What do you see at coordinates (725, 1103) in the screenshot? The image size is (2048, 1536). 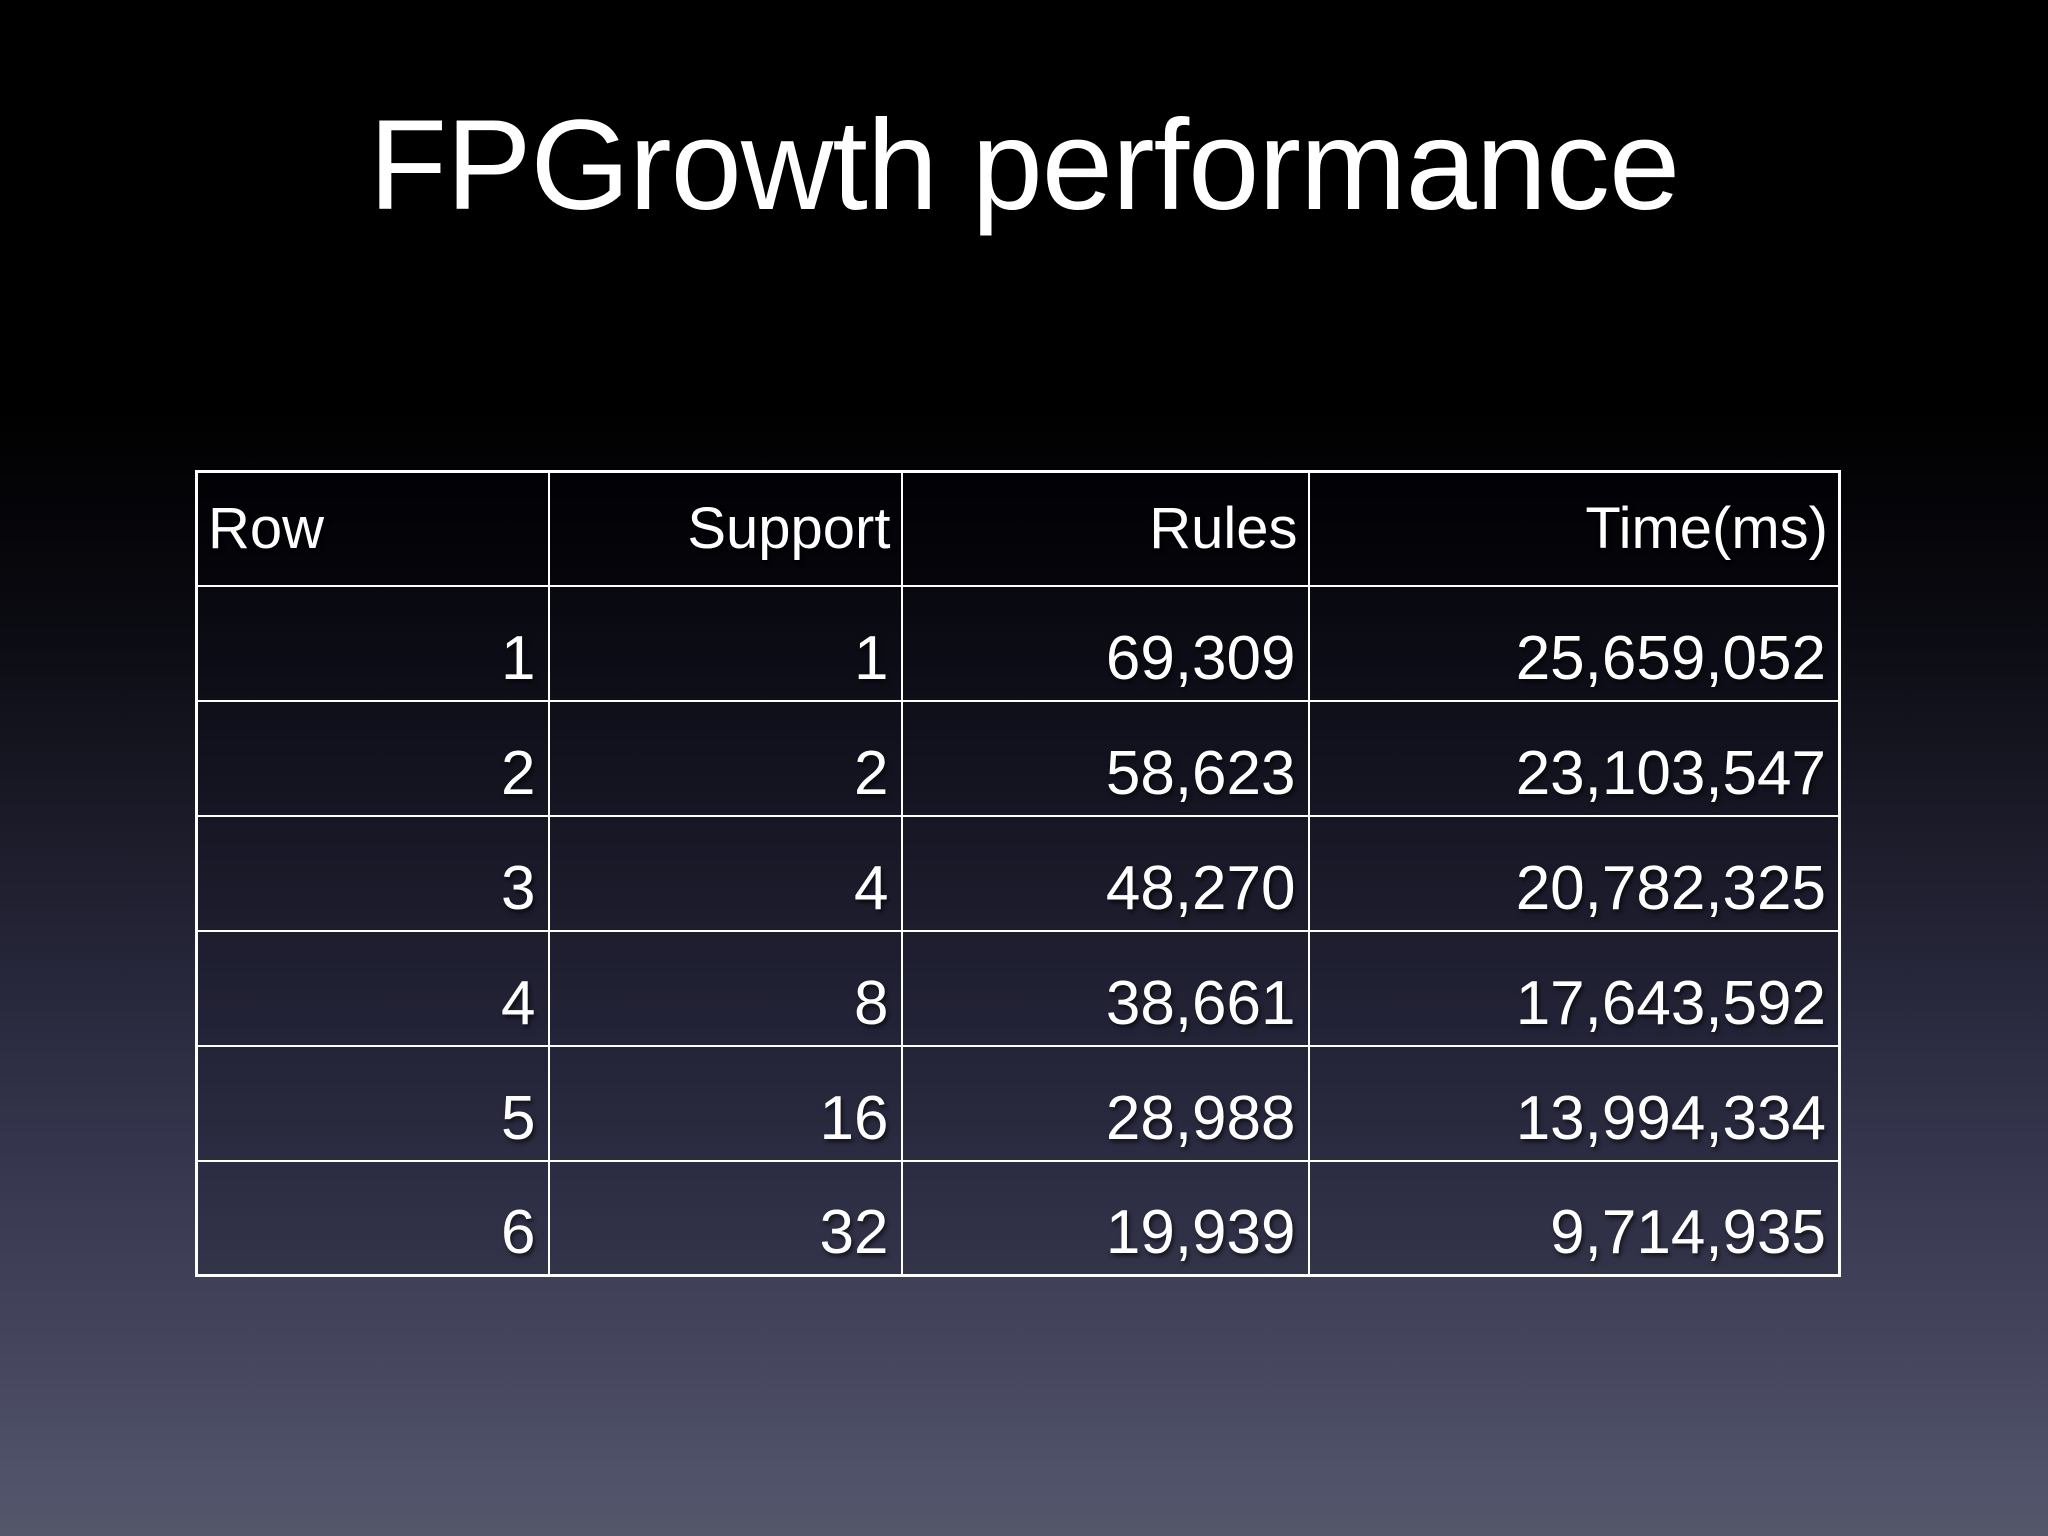 I see `table-cell: 16` at bounding box center [725, 1103].